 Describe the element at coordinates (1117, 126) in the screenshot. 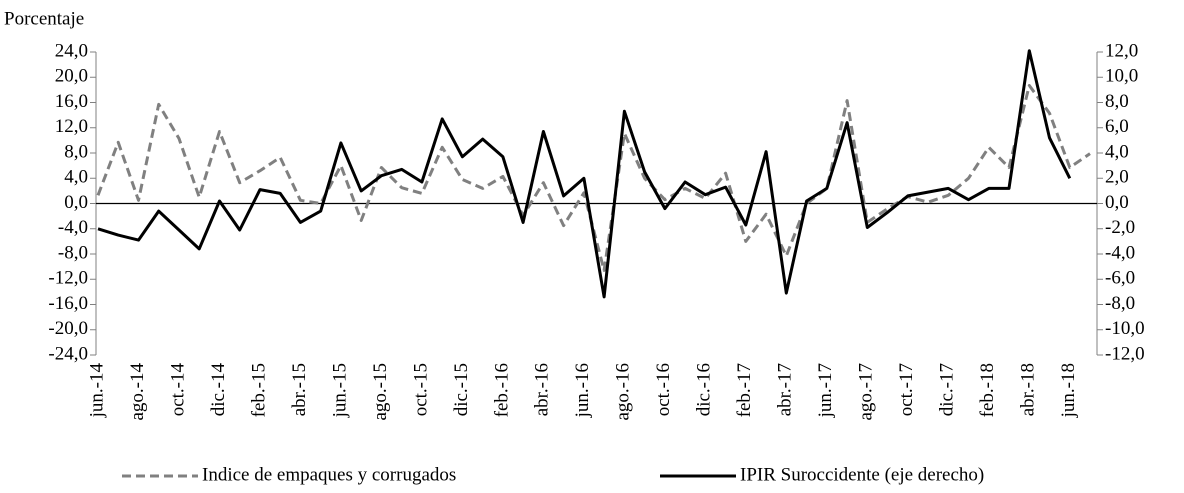

I see `y2-tick-label: 6,0` at that location.